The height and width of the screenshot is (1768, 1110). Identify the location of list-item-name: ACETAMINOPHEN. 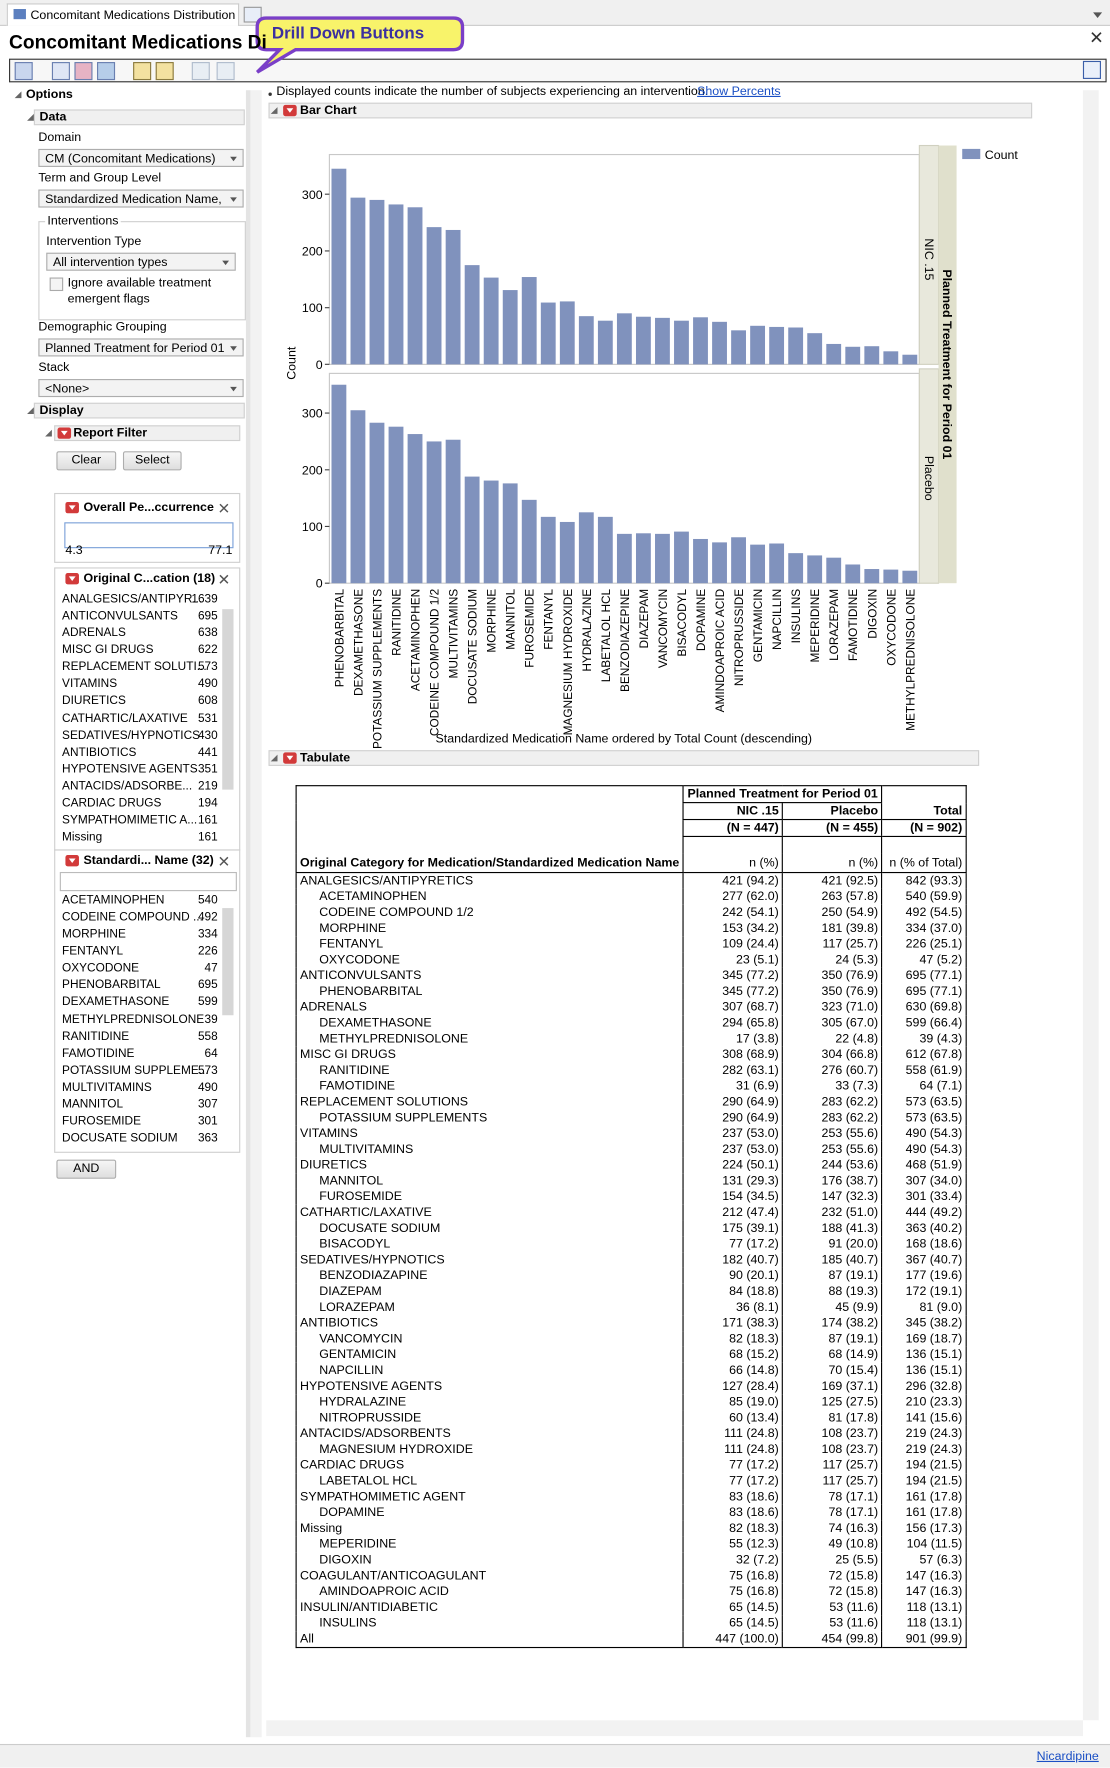
(113, 900).